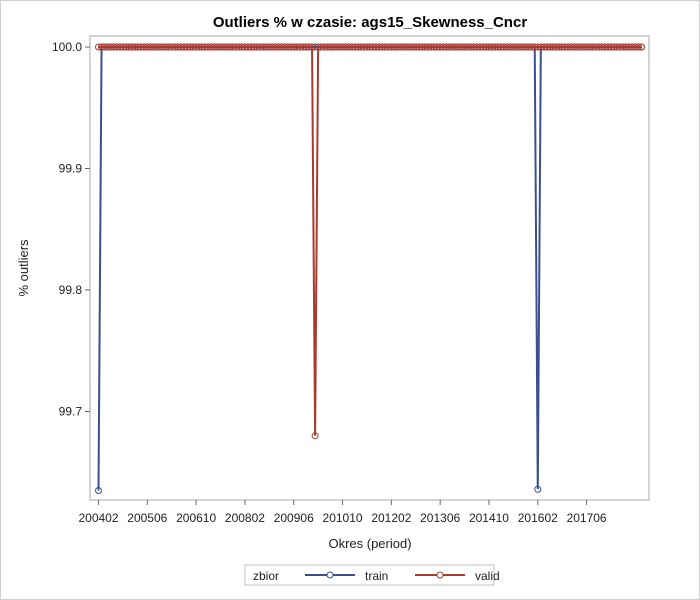 The image size is (700, 600). Describe the element at coordinates (391, 518) in the screenshot. I see `x-tick-label: 201202` at that location.